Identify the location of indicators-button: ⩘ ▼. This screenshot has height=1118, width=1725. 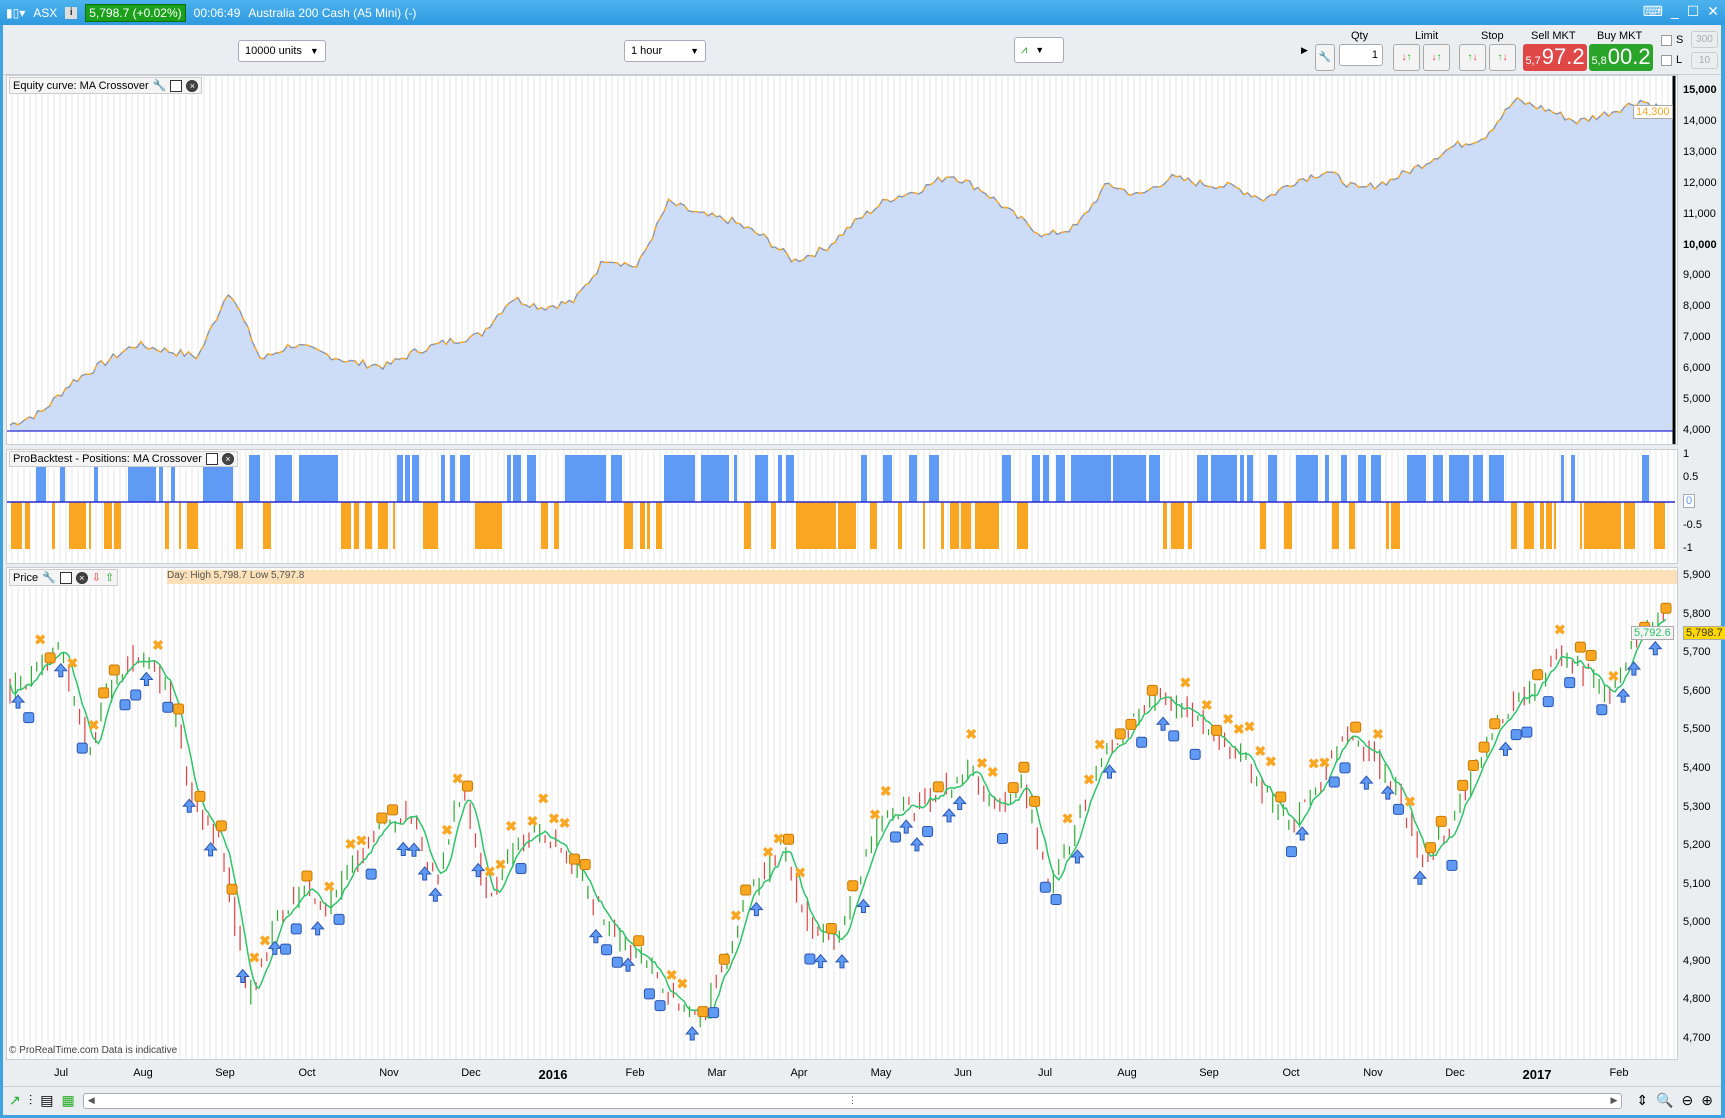
(1039, 50).